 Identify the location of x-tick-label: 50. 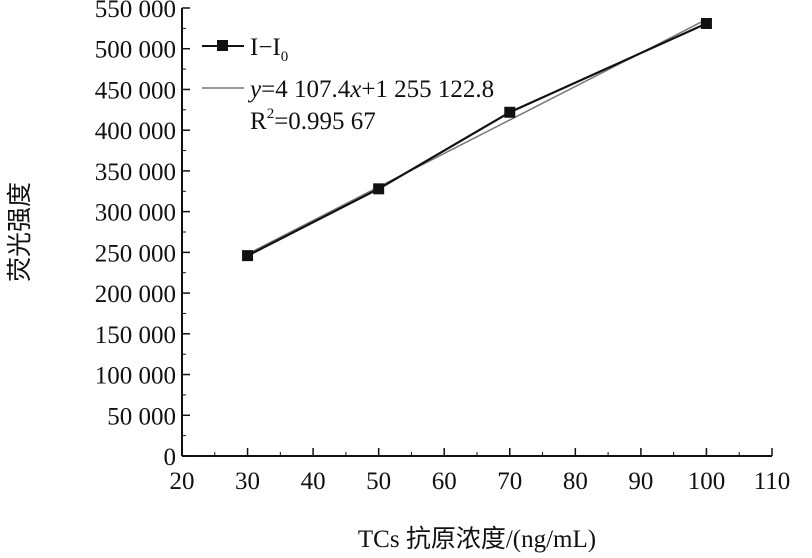
(378, 481).